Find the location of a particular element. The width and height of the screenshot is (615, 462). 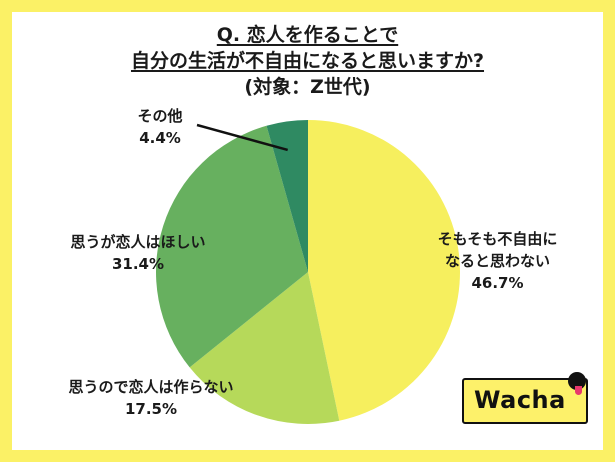

title-line-3: (対象：Z世代) is located at coordinates (307, 87).